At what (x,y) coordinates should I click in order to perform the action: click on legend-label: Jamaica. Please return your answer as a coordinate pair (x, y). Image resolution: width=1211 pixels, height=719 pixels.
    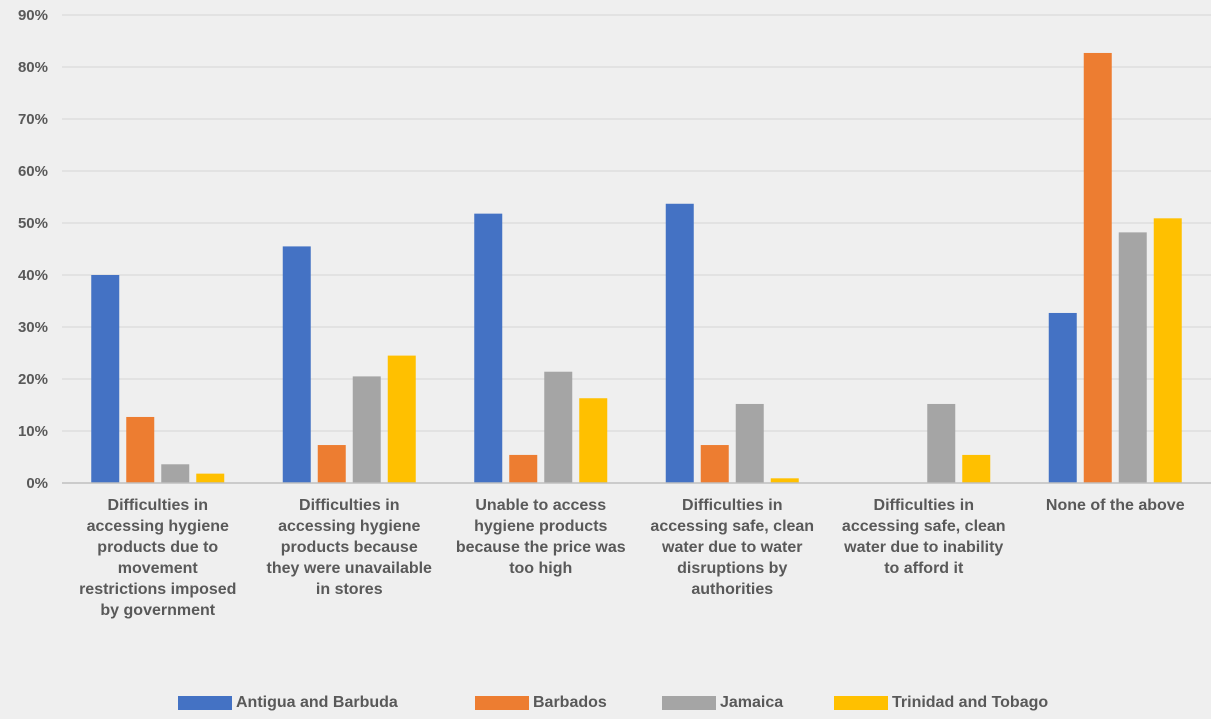
    Looking at the image, I should click on (752, 702).